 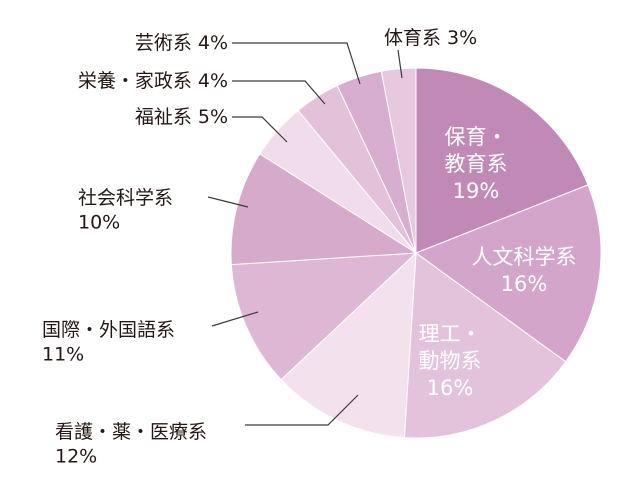 What do you see at coordinates (181, 117) in the screenshot?
I see `slice-label: 福祉系 5%` at bounding box center [181, 117].